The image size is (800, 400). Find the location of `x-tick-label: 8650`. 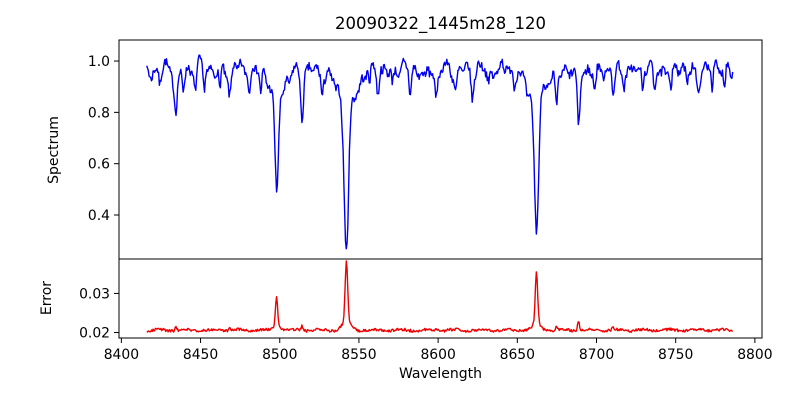

x-tick-label: 8650 is located at coordinates (517, 355).